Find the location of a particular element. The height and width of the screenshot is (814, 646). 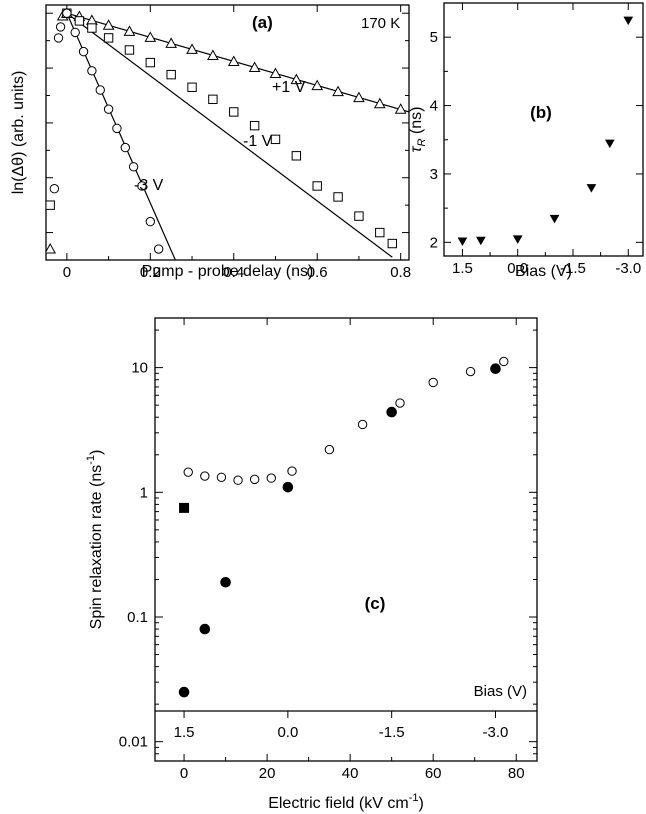

panel-c-bias-tick-label: 1.5 is located at coordinates (184, 732).